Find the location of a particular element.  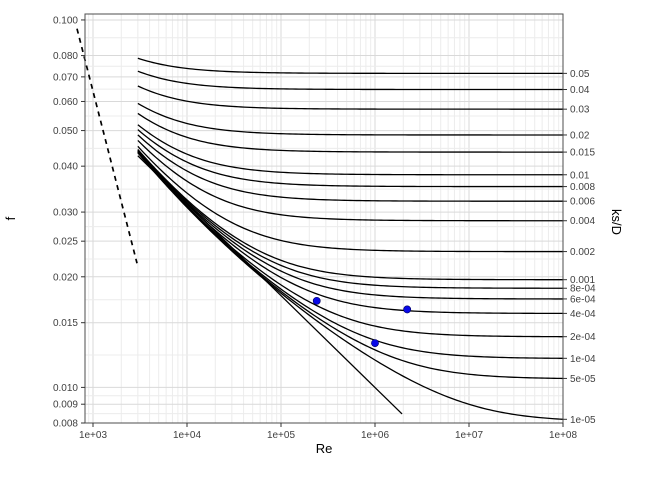

y-tick-label: 0.040 is located at coordinates (65, 167).